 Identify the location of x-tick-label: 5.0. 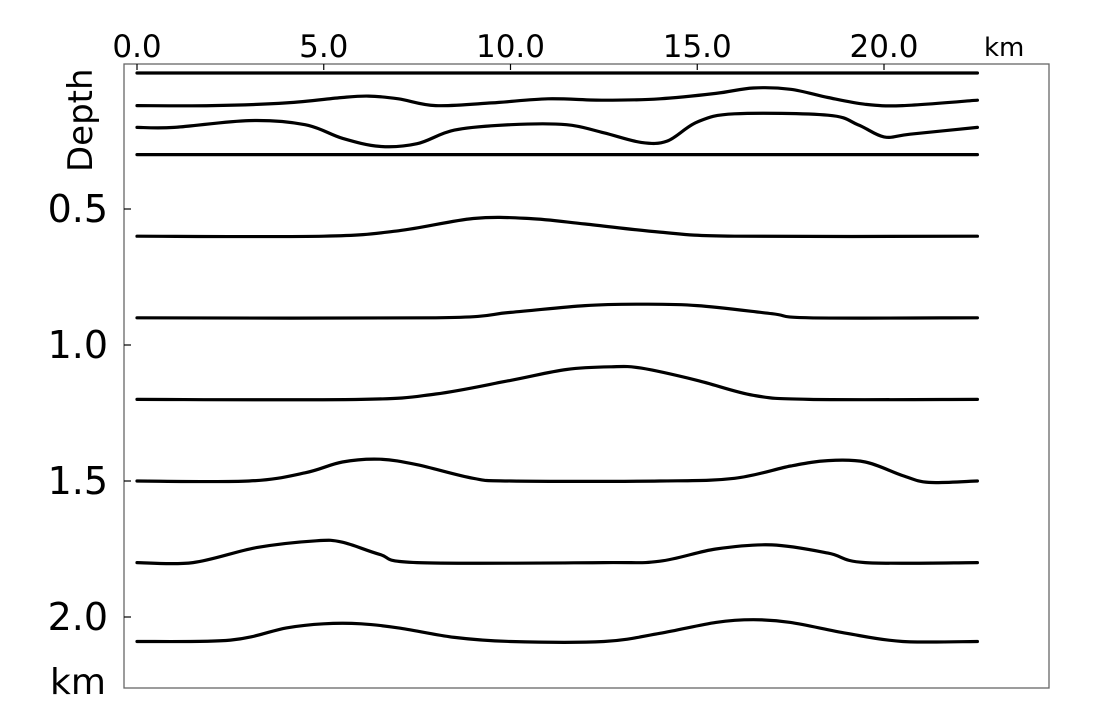
(323, 47).